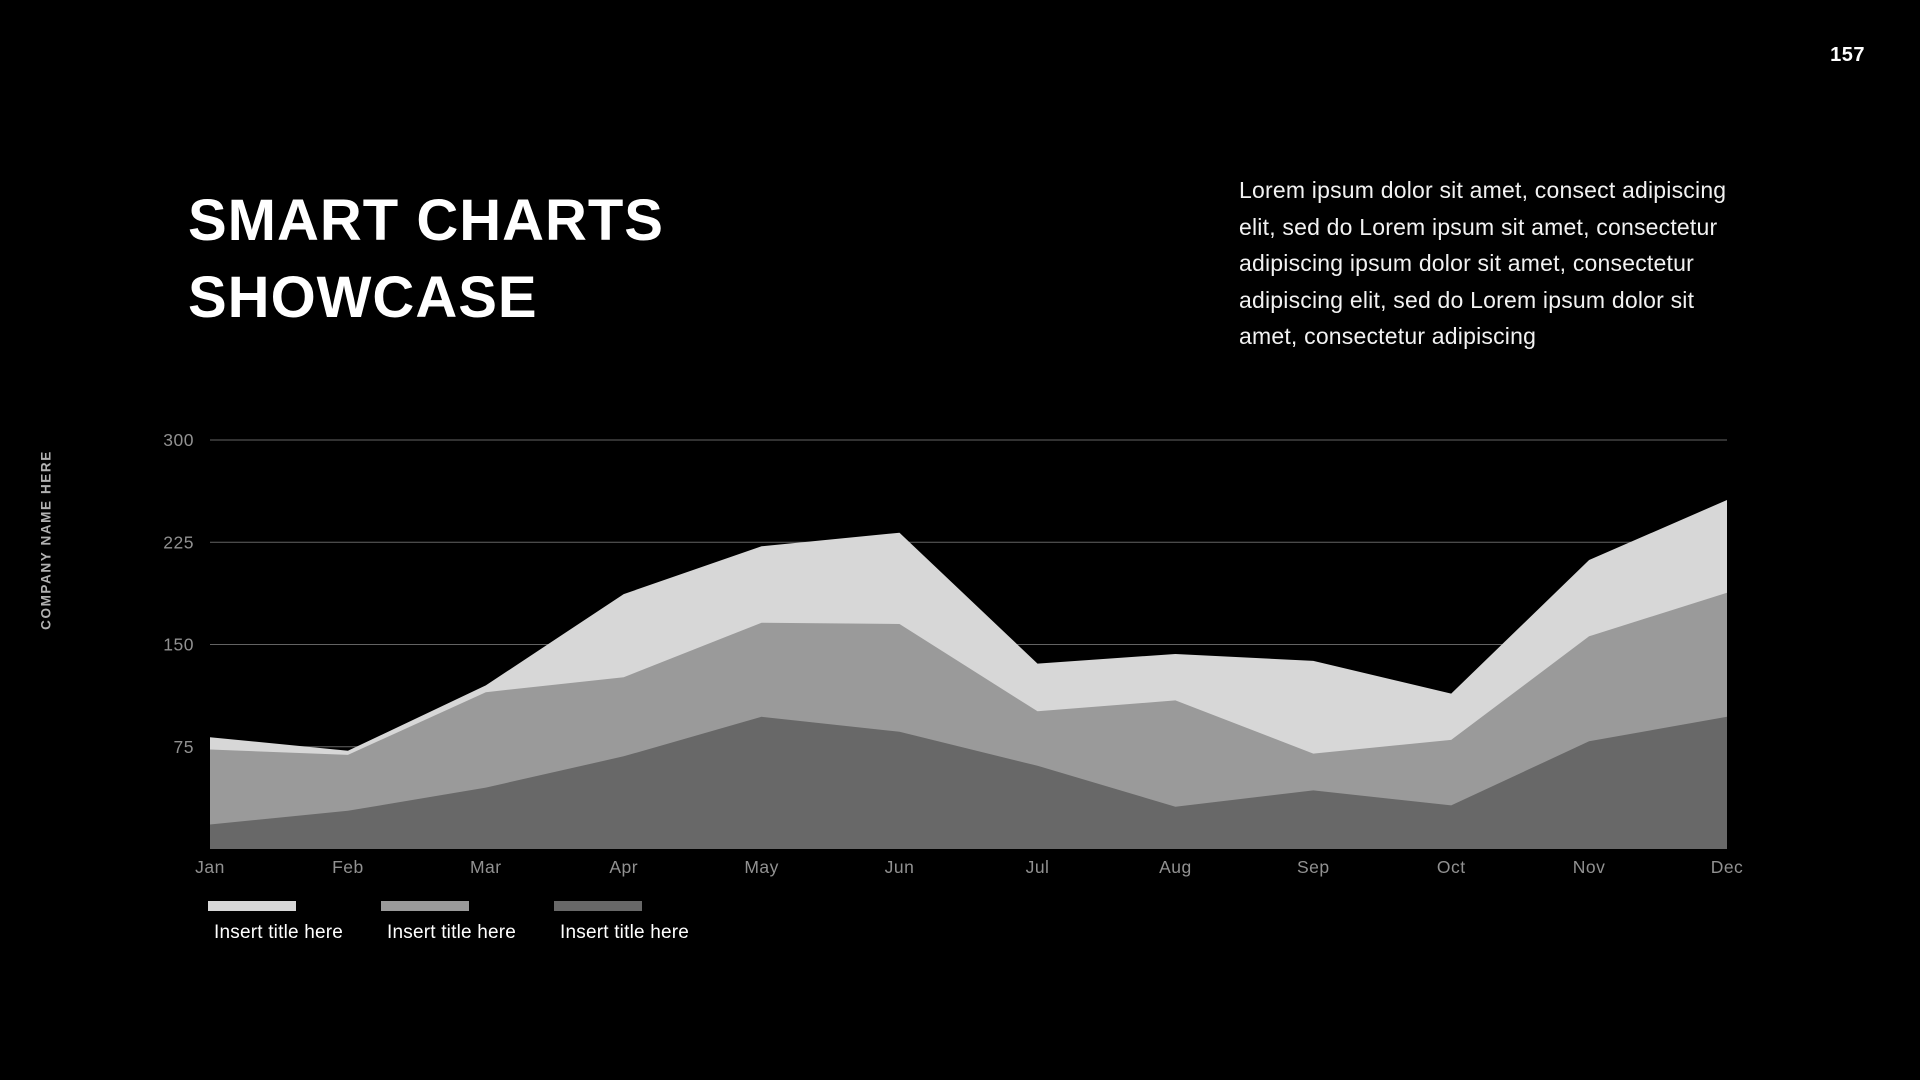  Describe the element at coordinates (1847, 55) in the screenshot. I see `page-number: 157` at that location.